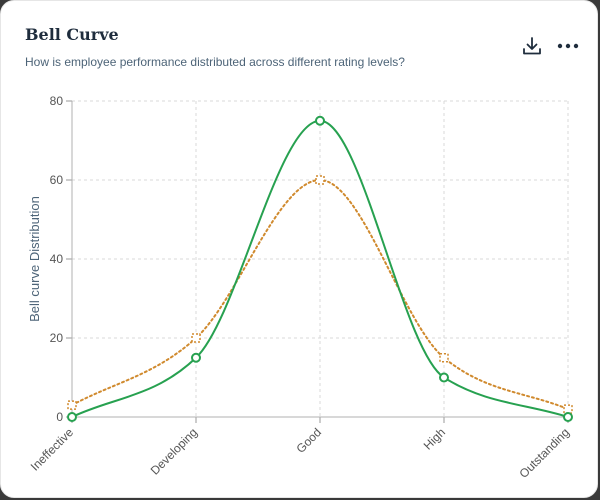  What do you see at coordinates (52, 449) in the screenshot?
I see `x-tick-label: Ineffective` at bounding box center [52, 449].